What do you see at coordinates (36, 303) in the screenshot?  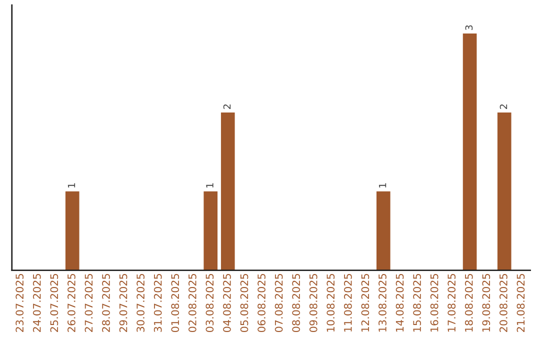 I see `x-tick-label: 24.07.2025` at bounding box center [36, 303].